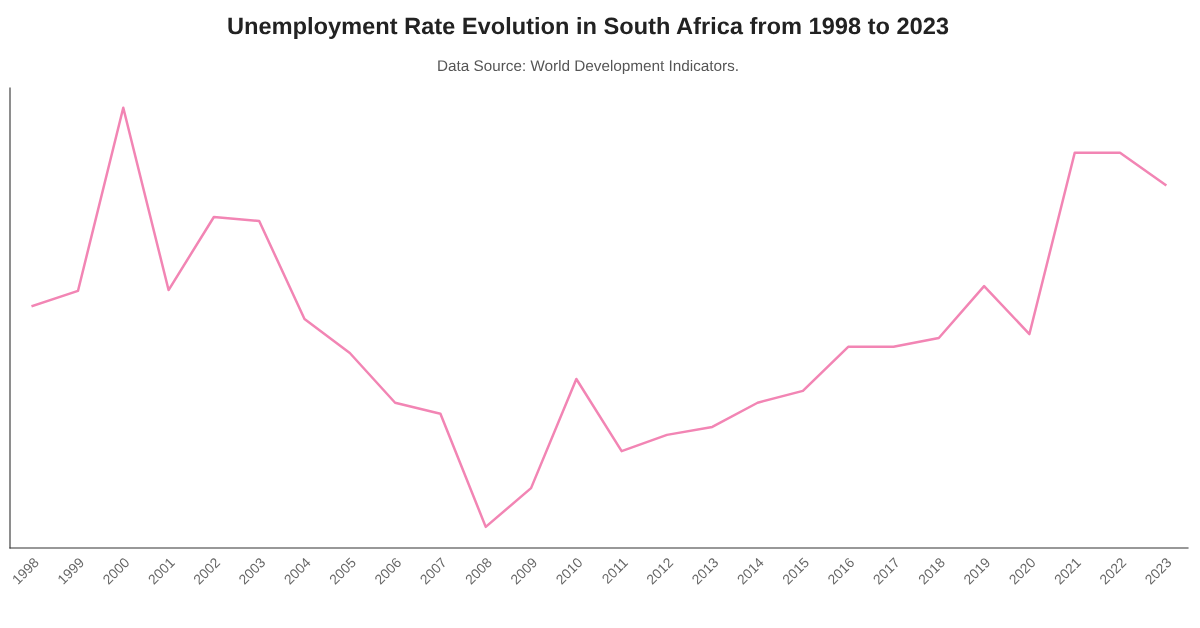 This screenshot has width=1200, height=628. Describe the element at coordinates (588, 28) in the screenshot. I see `chart-title: Unemployment Rate Evolution in South Africa from 1998 to 2023` at that location.